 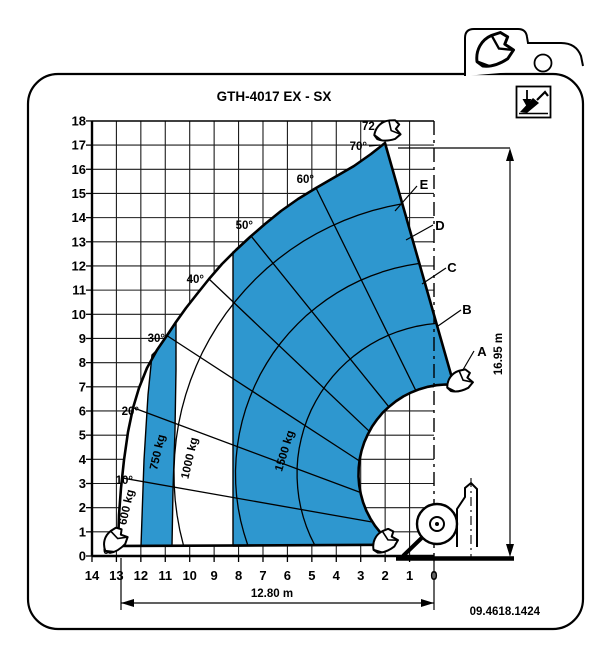 What do you see at coordinates (214, 575) in the screenshot?
I see `x-tick-label: 9` at bounding box center [214, 575].